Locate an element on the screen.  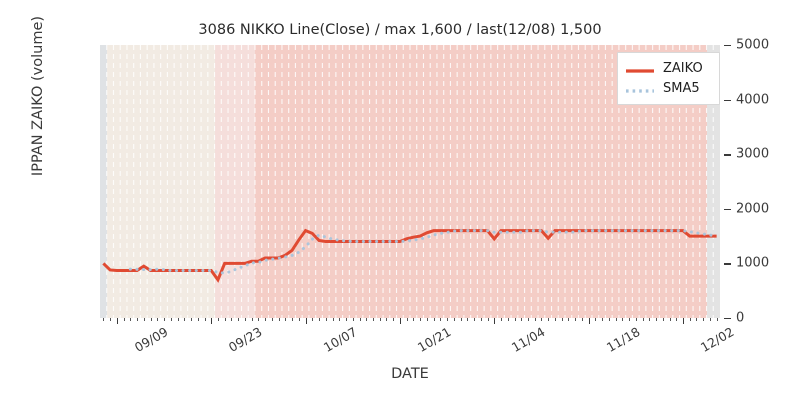
legend-item-zaiko: ZAIKO is located at coordinates (668, 68).